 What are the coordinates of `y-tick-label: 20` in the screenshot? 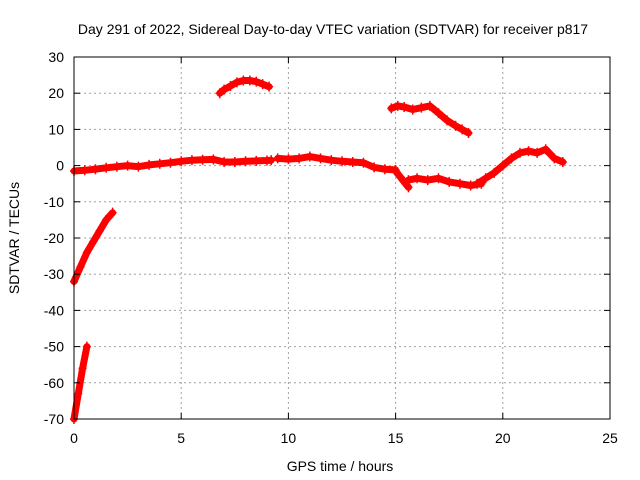 It's located at (56, 93).